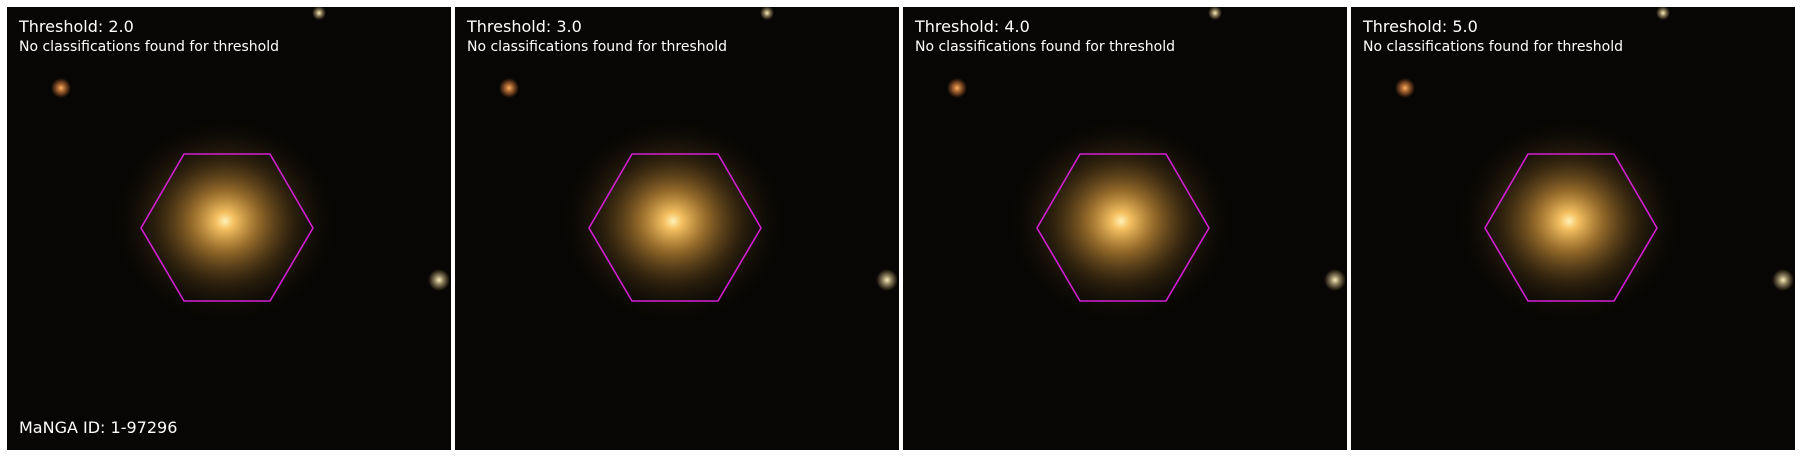 The height and width of the screenshot is (457, 1800). I want to click on panel-title: Threshold: 5.0, so click(1420, 26).